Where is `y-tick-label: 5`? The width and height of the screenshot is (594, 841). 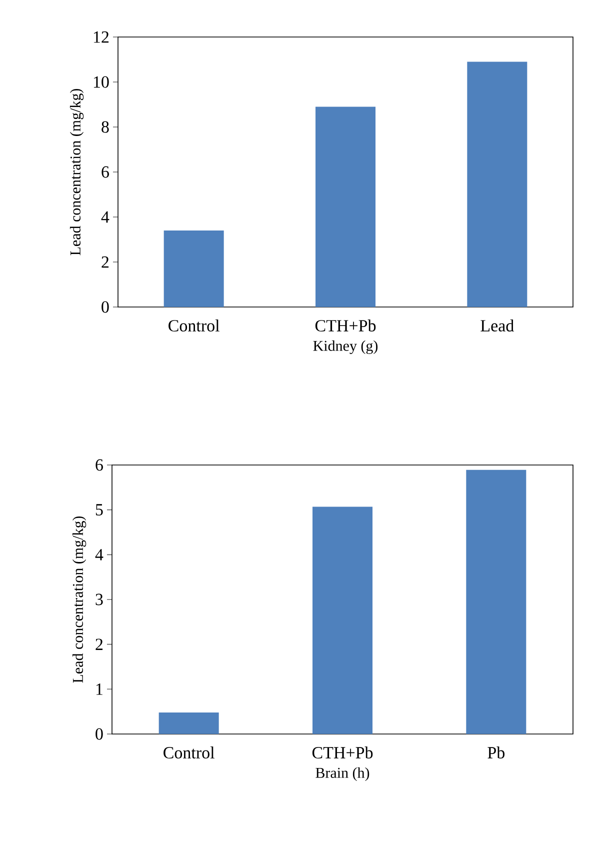 y-tick-label: 5 is located at coordinates (99, 510).